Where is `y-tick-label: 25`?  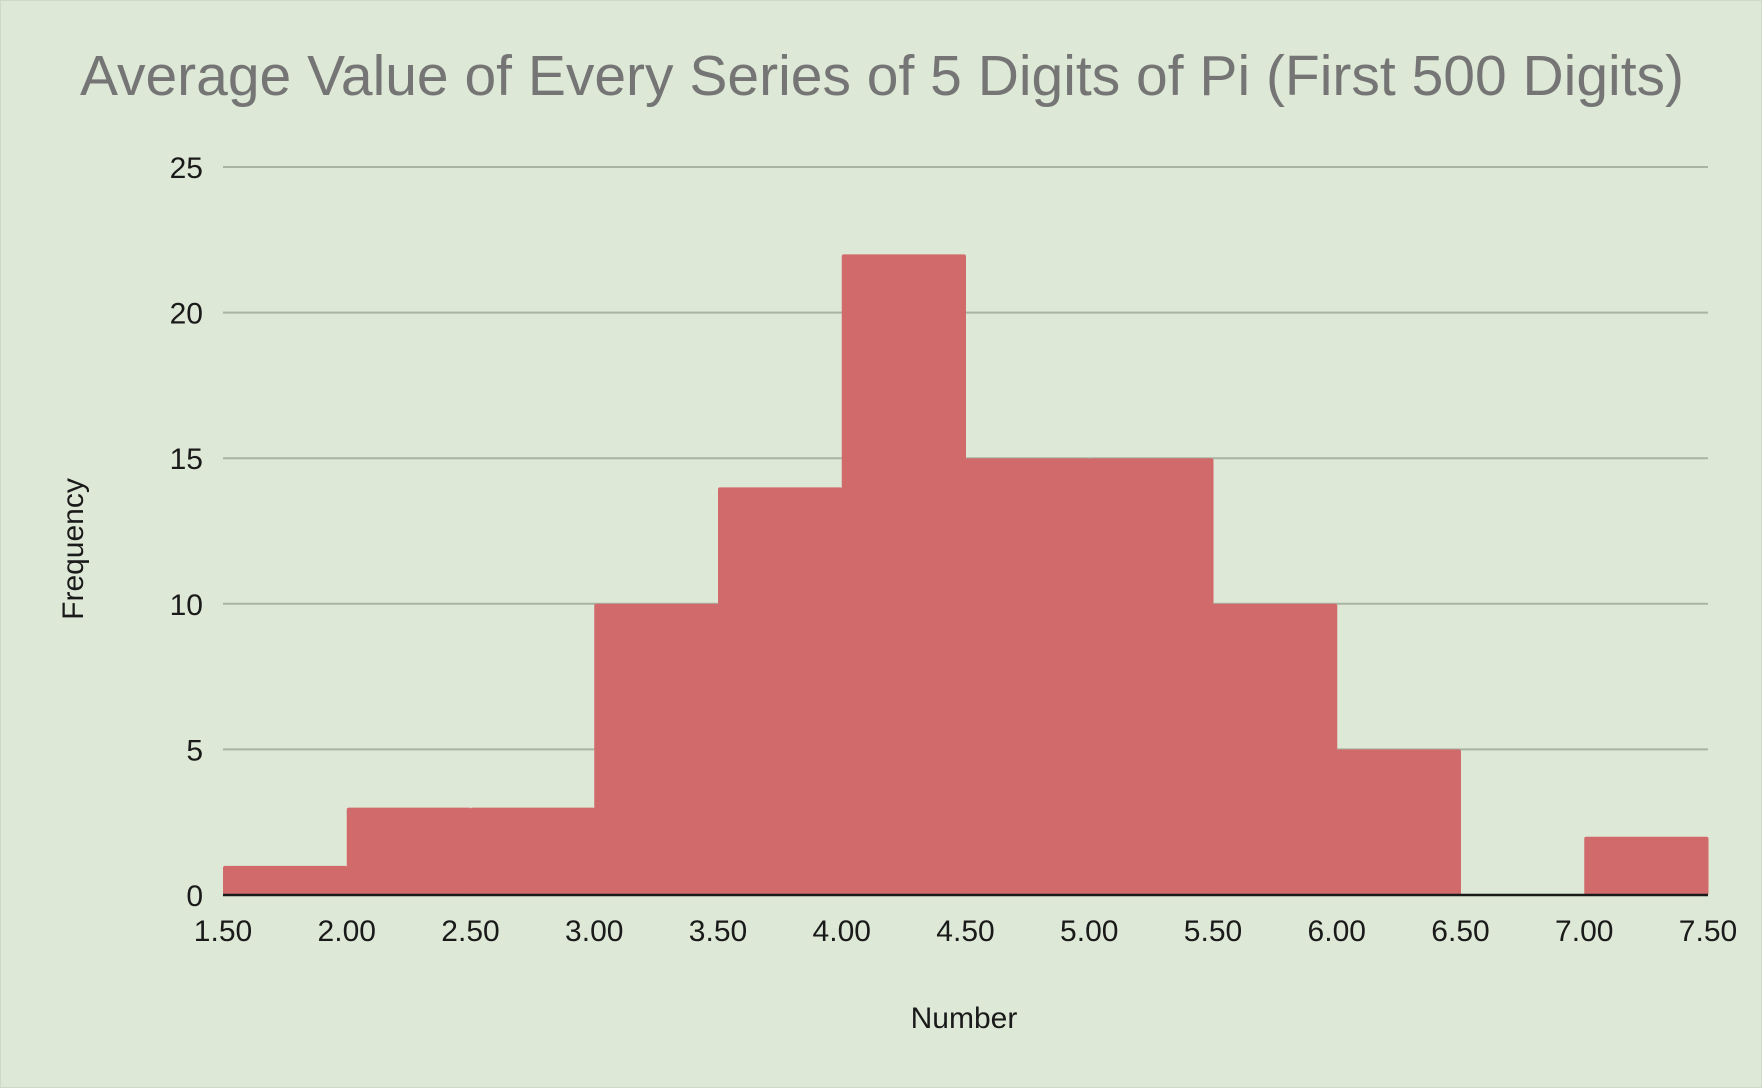 y-tick-label: 25 is located at coordinates (186, 168).